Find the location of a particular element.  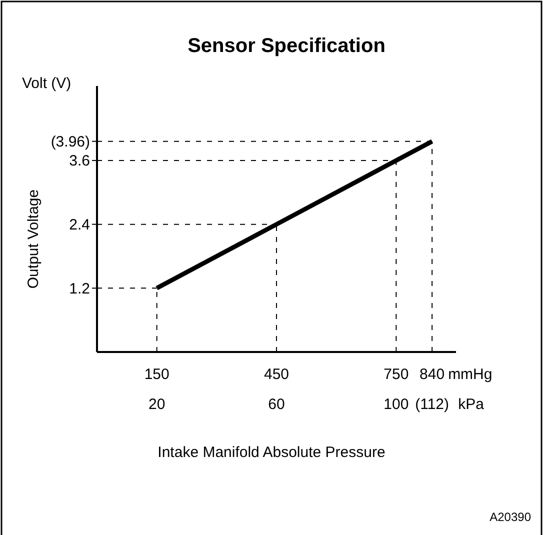

y-tick-label: 3.6 is located at coordinates (79, 161).